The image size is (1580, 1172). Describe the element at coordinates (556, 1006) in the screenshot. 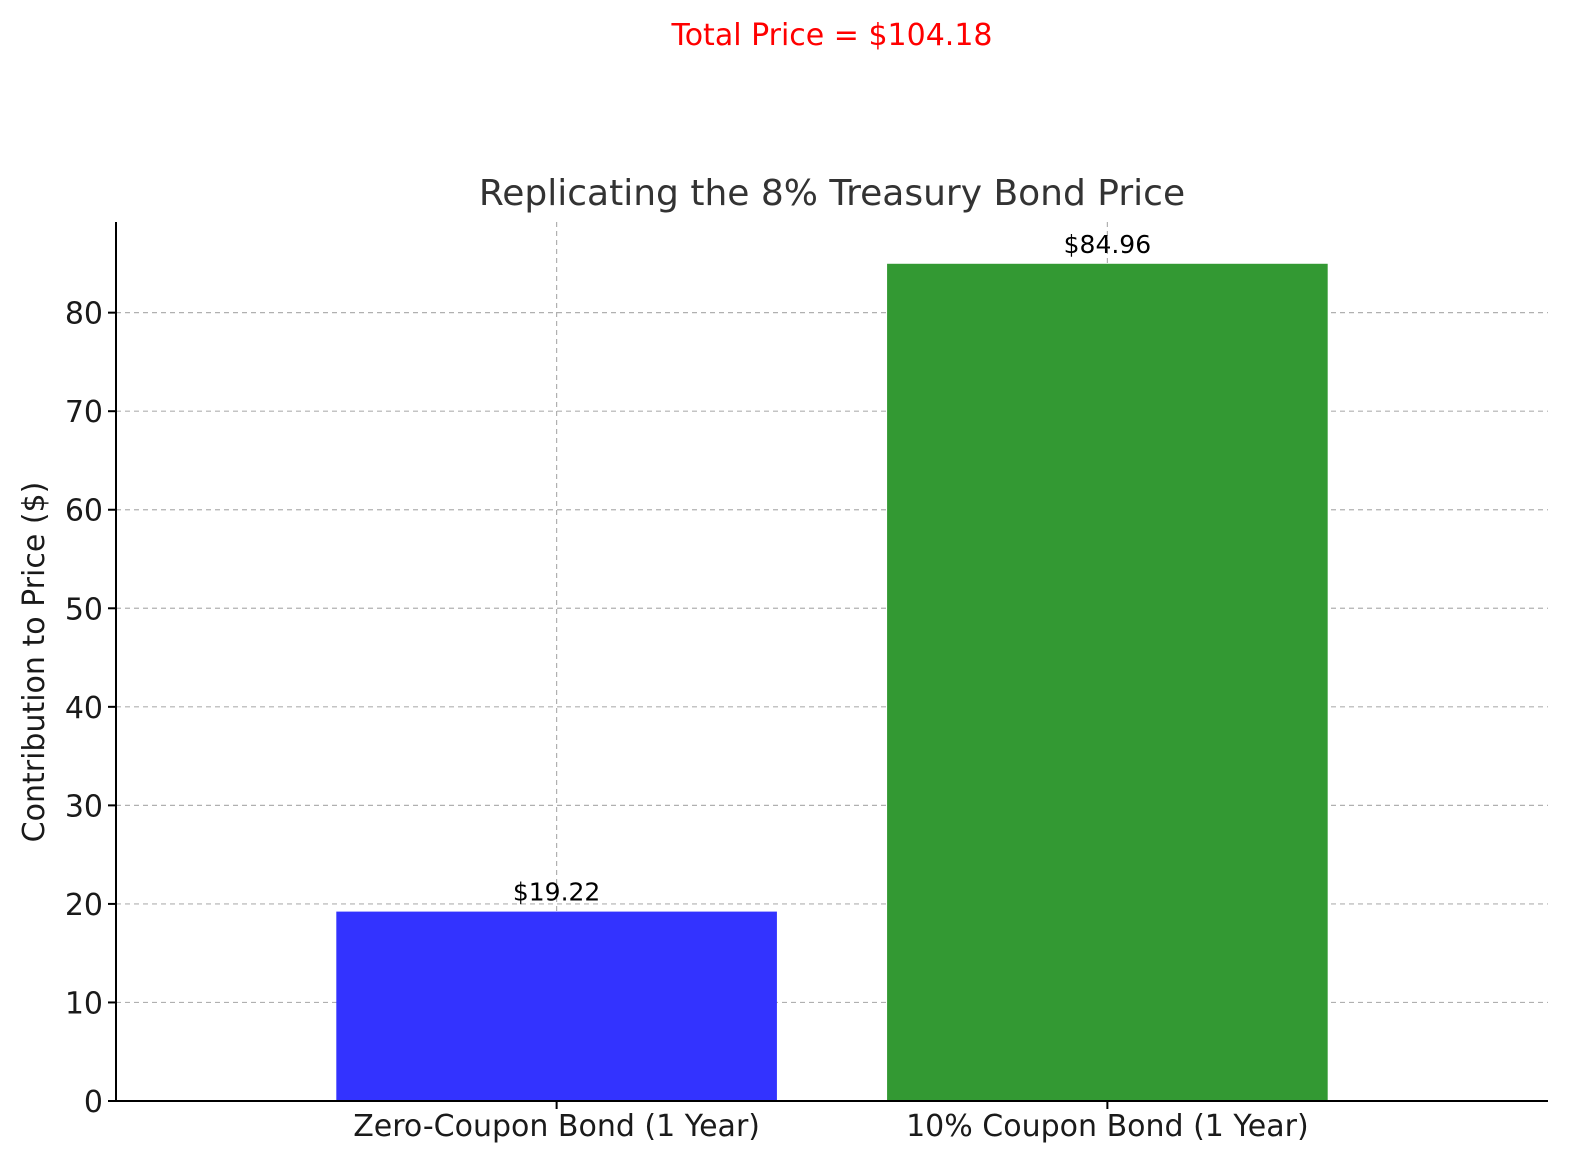

I see `bar` at that location.